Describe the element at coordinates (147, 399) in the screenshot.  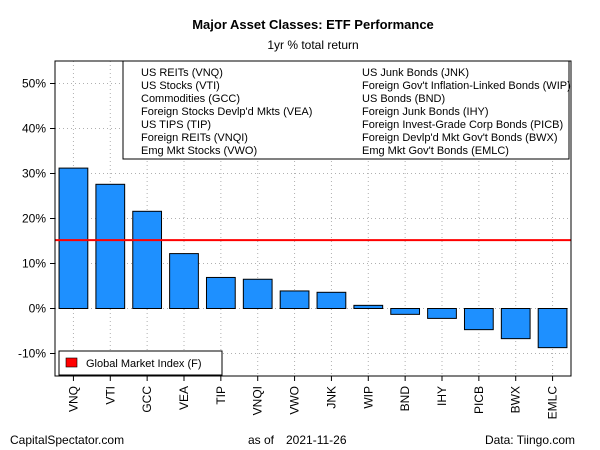
I see `x-tick-label-gcc: GCC` at that location.